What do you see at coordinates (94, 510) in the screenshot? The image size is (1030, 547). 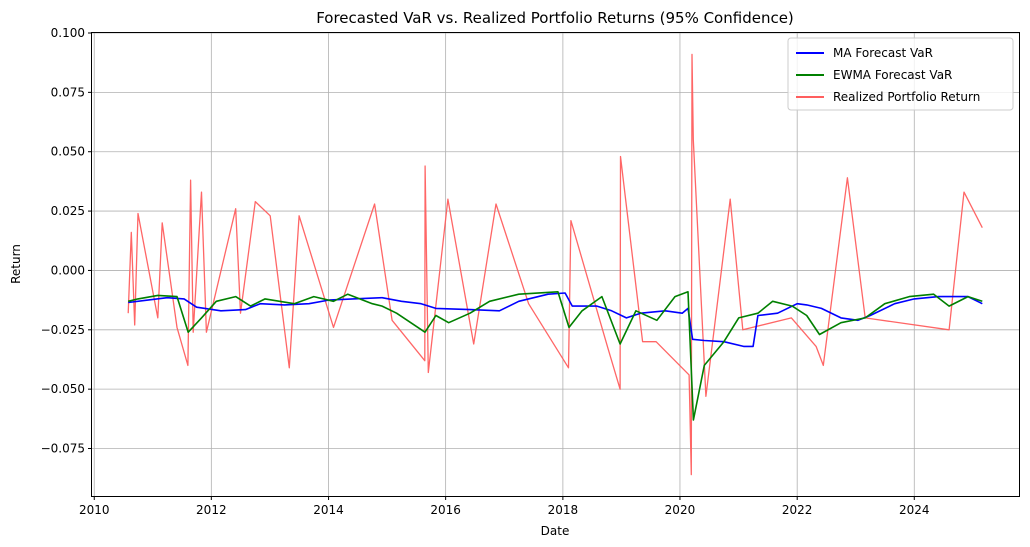 I see `x-tick-label: 2010` at bounding box center [94, 510].